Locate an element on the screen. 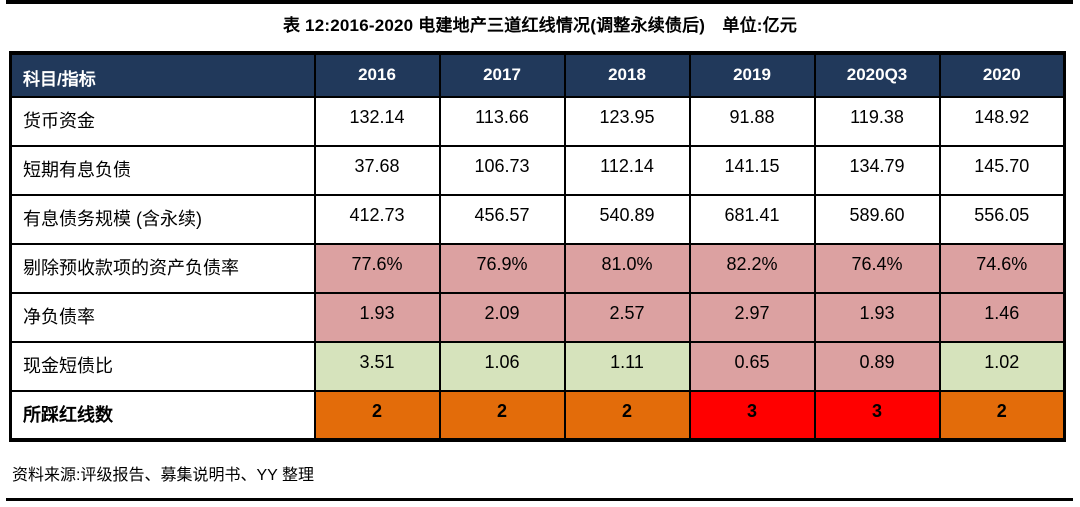  value-cell: 556.05 is located at coordinates (1002, 219).